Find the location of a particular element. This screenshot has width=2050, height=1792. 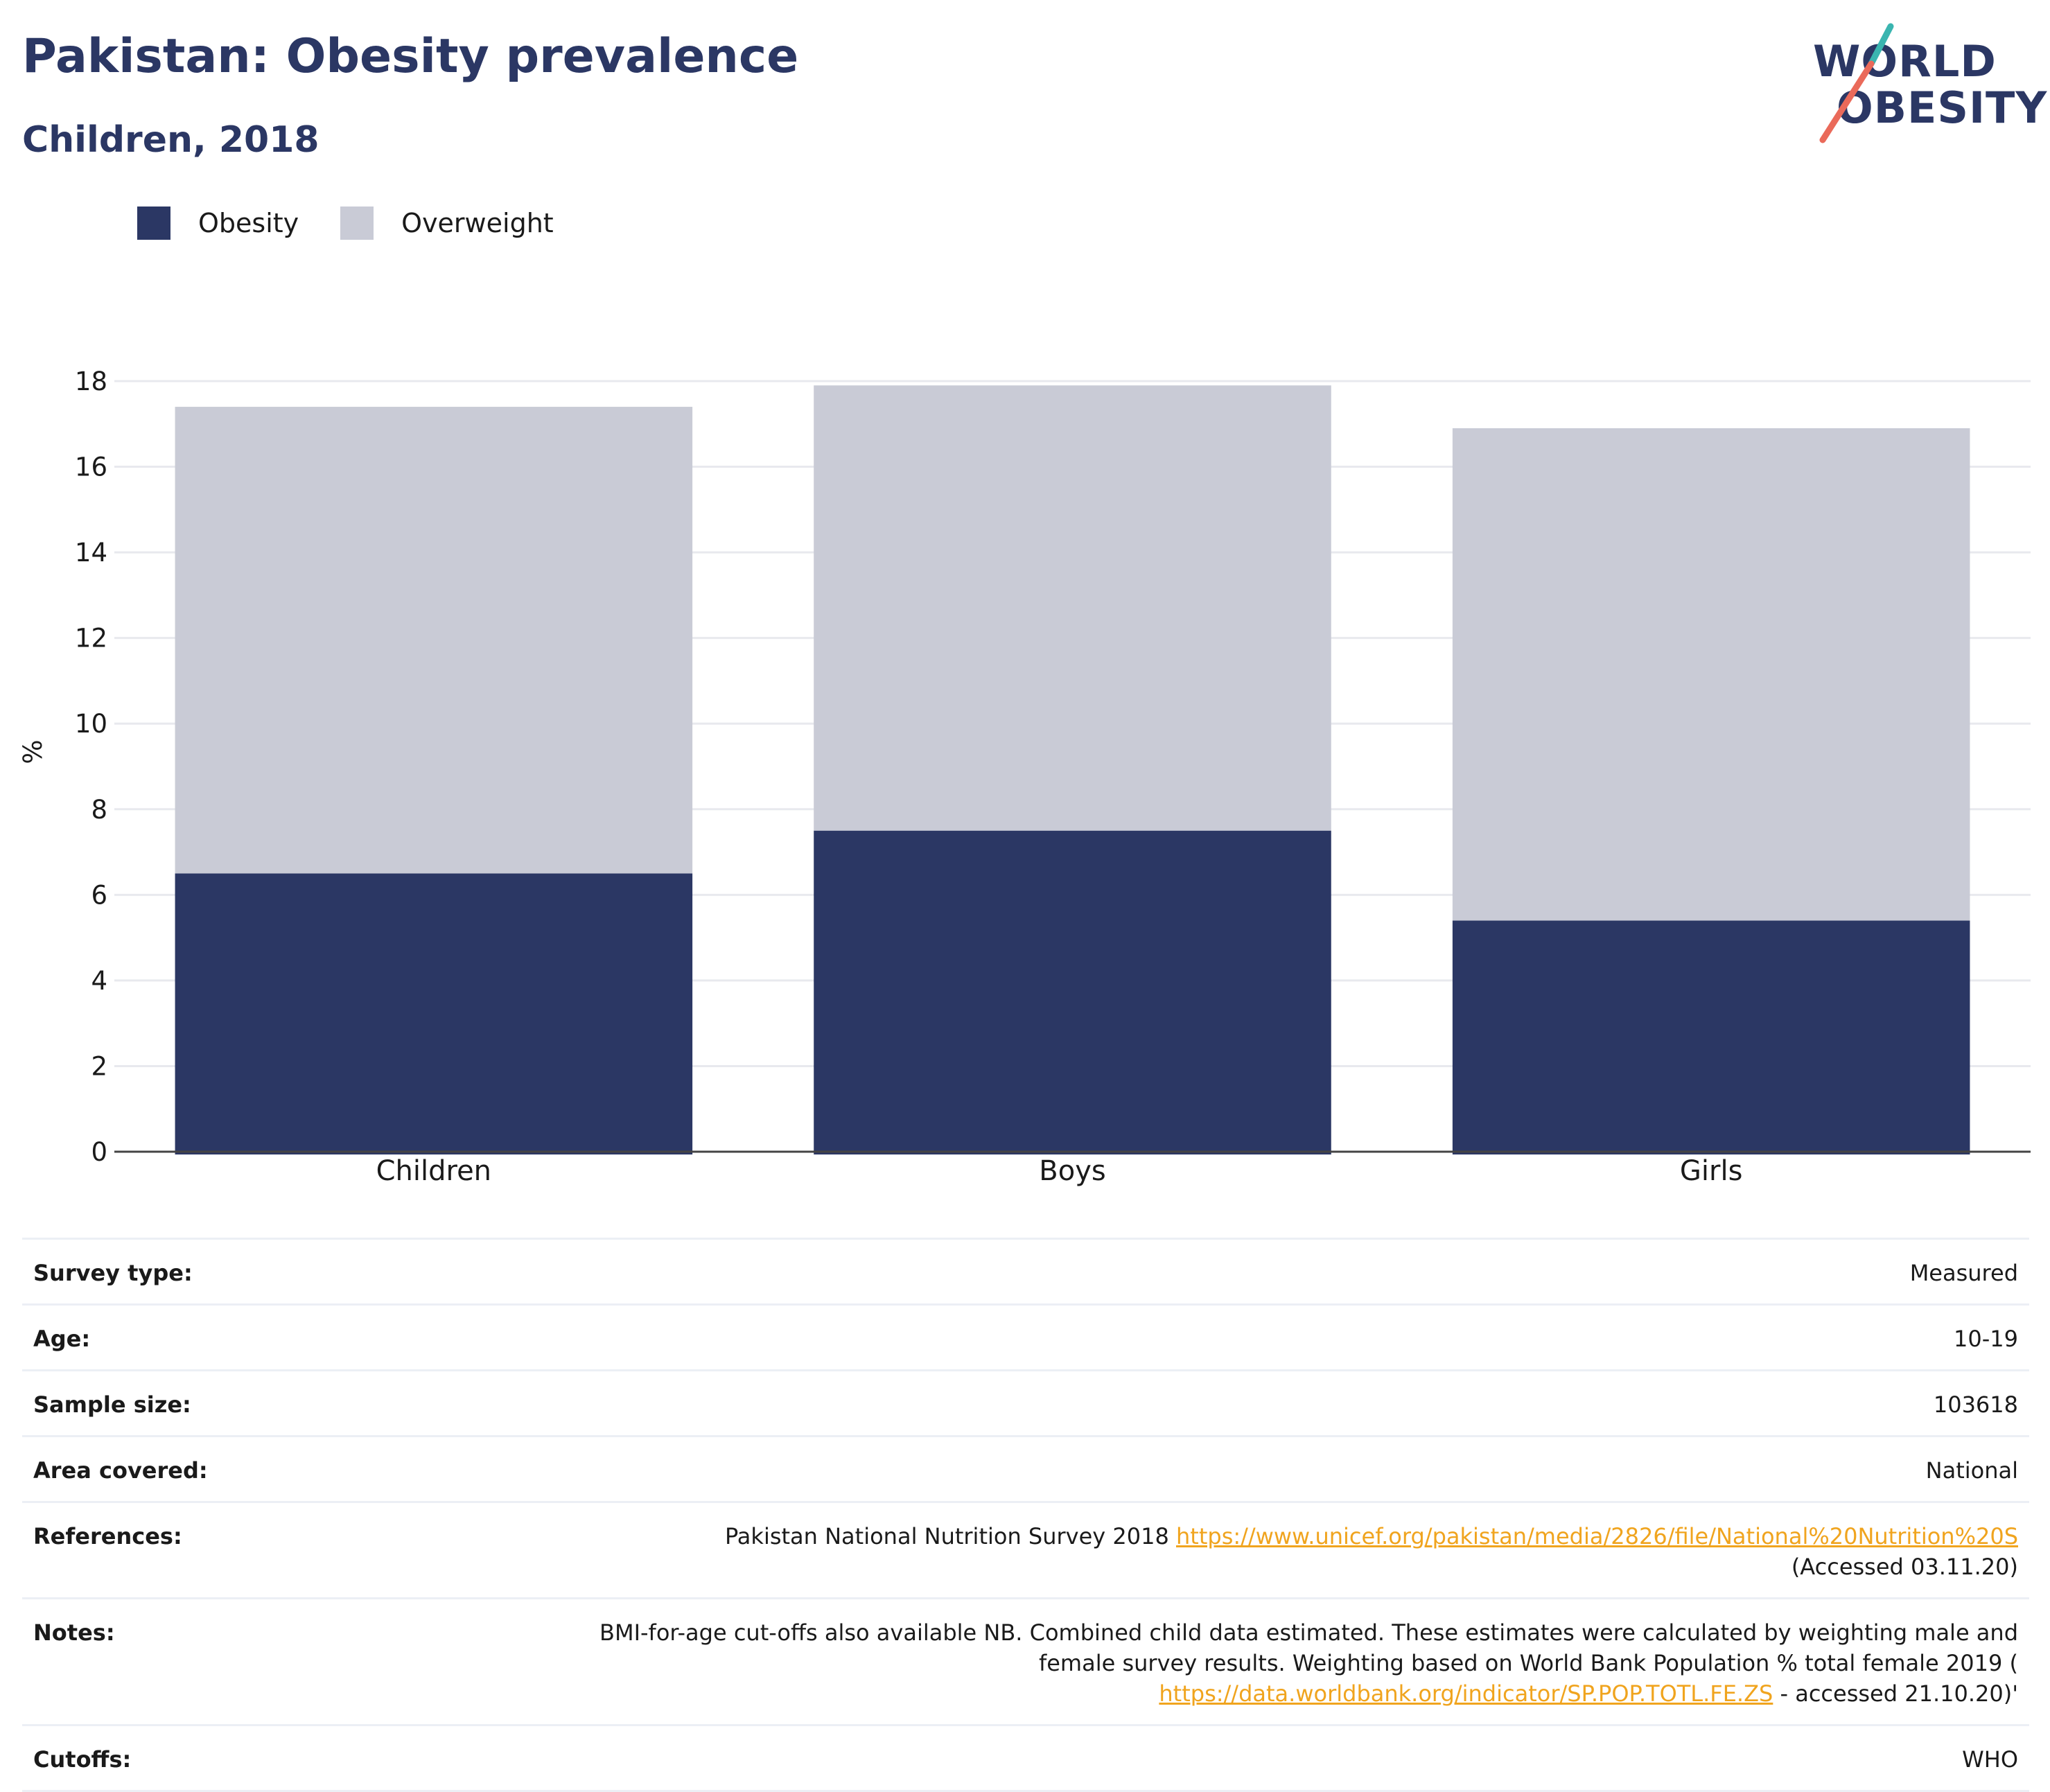

info-key: Notes: is located at coordinates (74, 1632).